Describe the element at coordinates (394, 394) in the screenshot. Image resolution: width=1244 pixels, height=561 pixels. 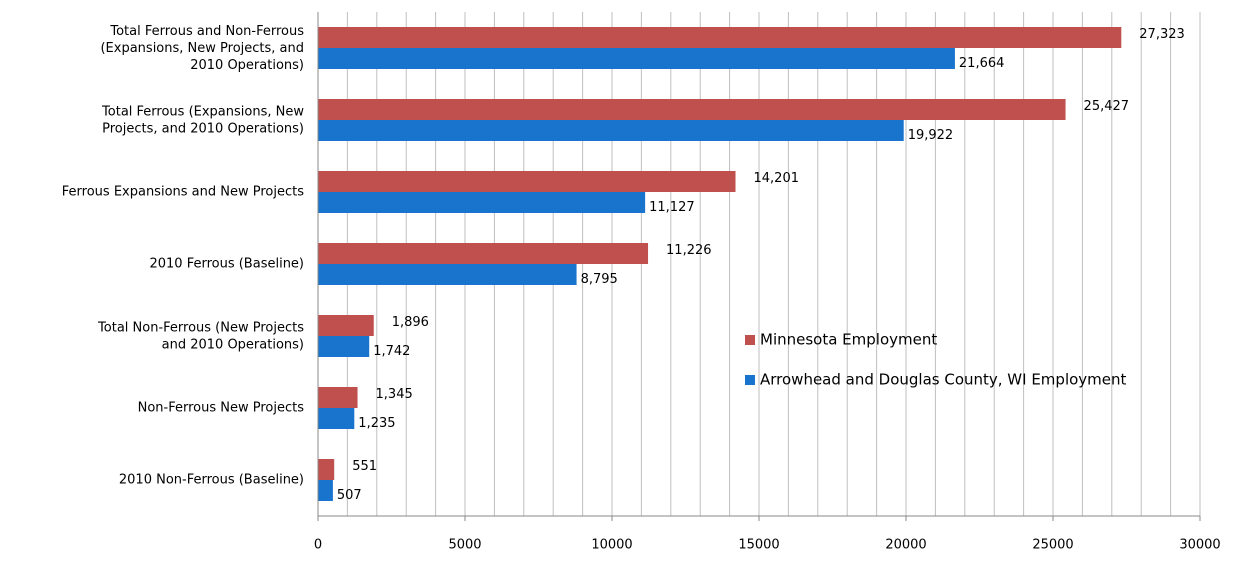
I see `value-label: 1,345` at that location.